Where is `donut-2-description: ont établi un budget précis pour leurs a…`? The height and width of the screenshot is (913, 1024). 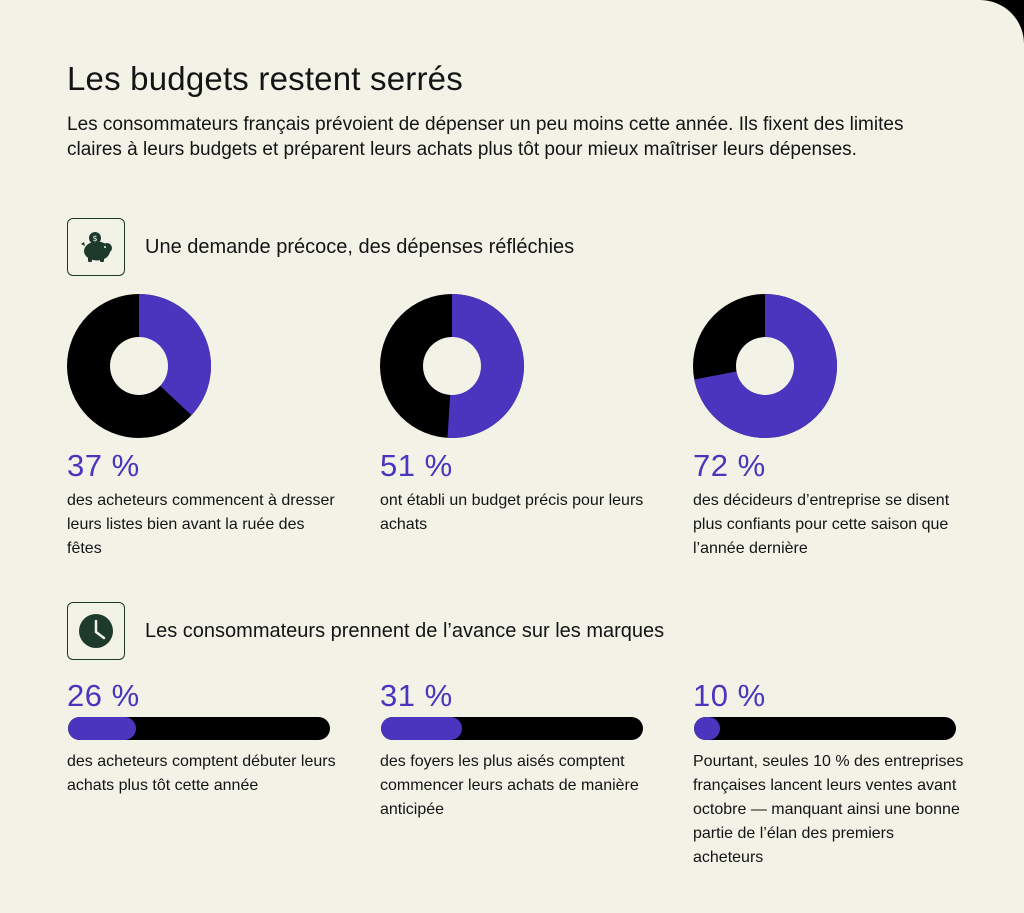 donut-2-description: ont établi un budget précis pour leurs a… is located at coordinates (512, 512).